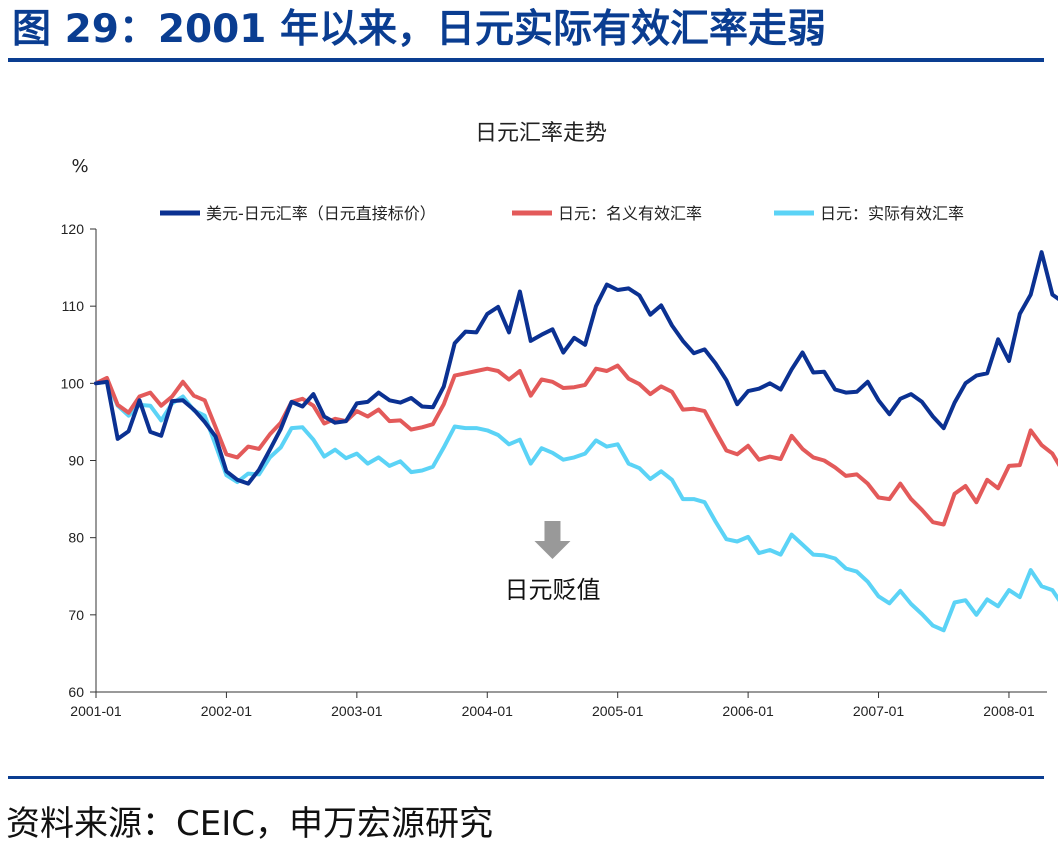 Image resolution: width=1058 pixels, height=848 pixels. I want to click on title-underline, so click(526, 60).